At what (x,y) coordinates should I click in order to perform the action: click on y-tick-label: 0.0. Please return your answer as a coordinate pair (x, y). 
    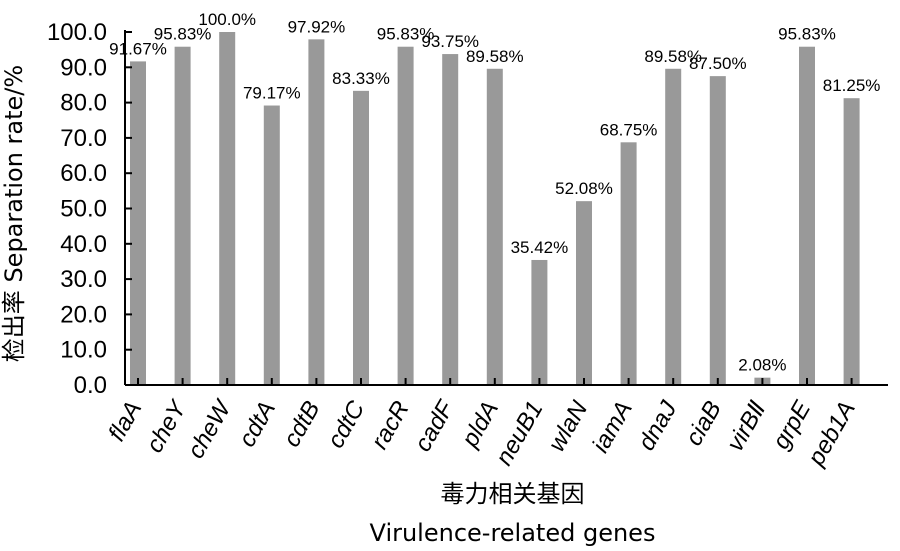
    Looking at the image, I should click on (90, 385).